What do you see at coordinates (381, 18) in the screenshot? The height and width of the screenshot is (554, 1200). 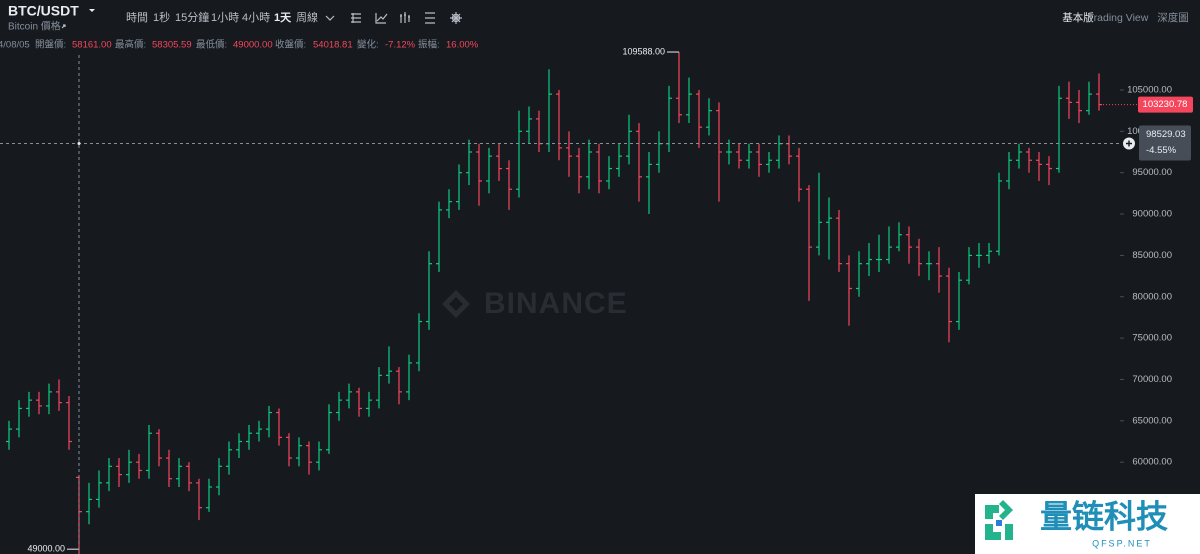 I see `indicator-icon` at bounding box center [381, 18].